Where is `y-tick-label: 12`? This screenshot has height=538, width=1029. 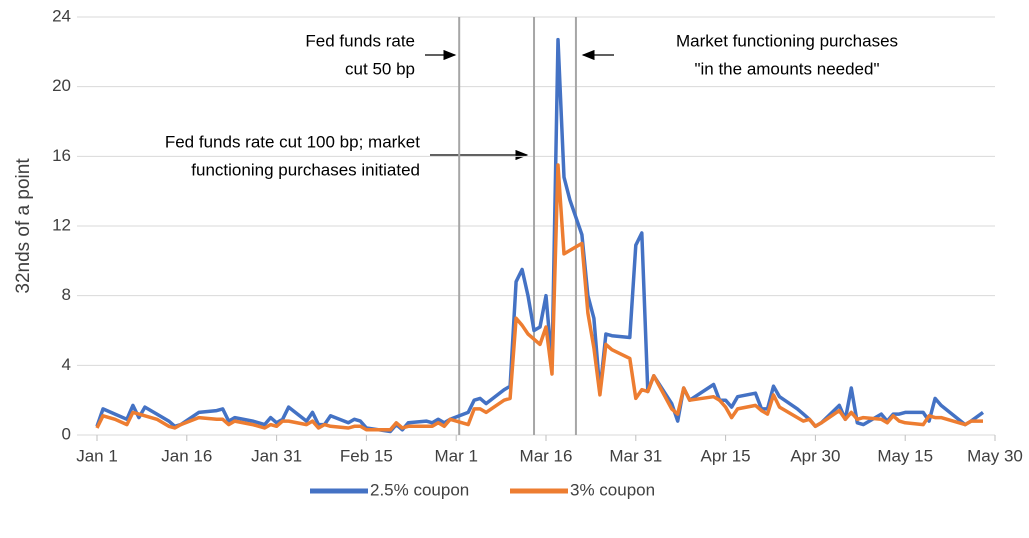
y-tick-label: 12 is located at coordinates (61, 224).